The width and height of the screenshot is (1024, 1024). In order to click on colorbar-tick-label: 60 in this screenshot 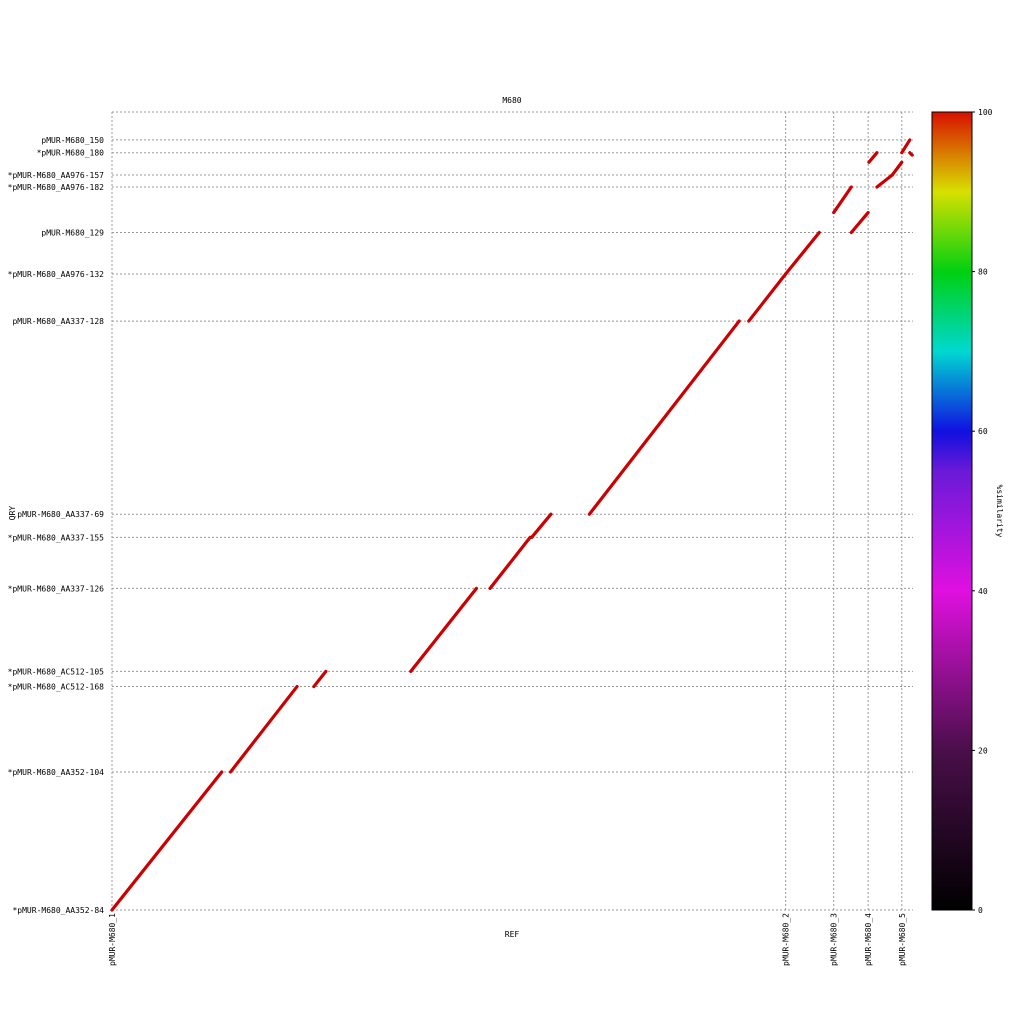, I will do `click(983, 431)`.